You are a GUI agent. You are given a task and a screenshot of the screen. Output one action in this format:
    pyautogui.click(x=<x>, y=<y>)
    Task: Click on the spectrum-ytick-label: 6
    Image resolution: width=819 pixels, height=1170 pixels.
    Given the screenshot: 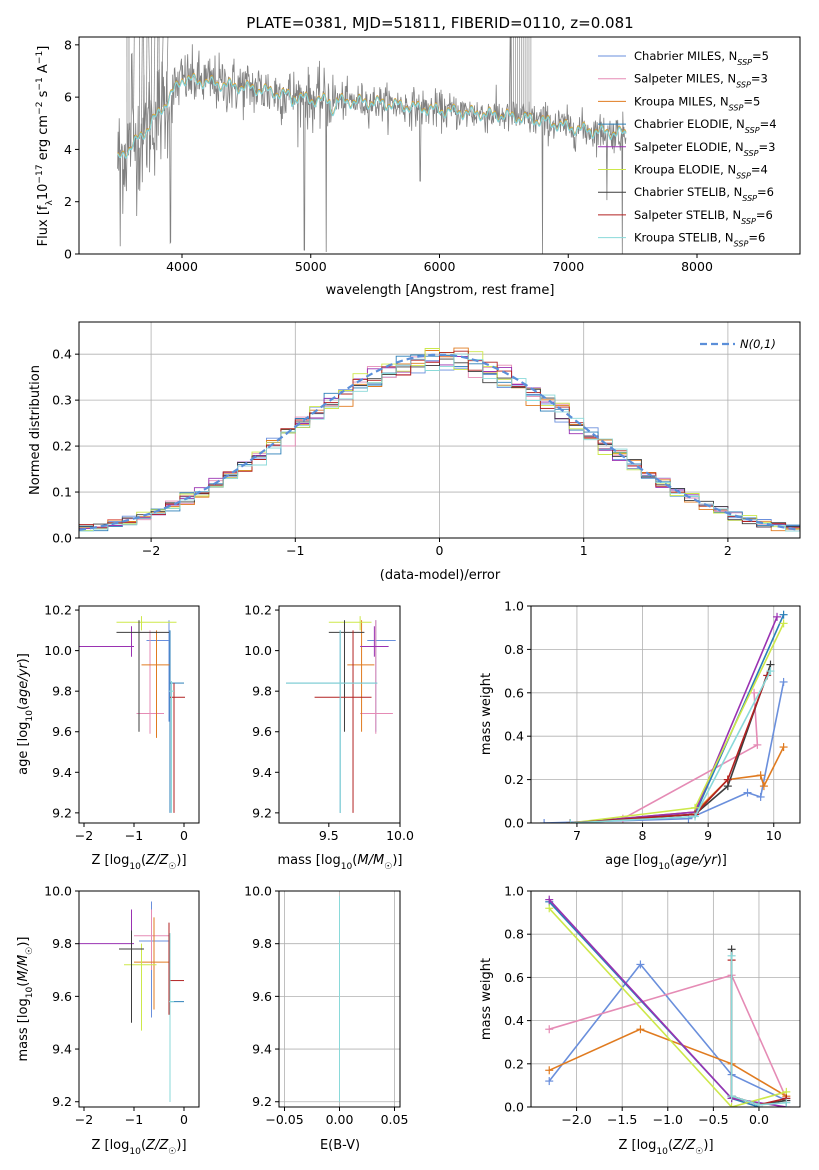 What is the action you would take?
    pyautogui.click(x=68, y=97)
    